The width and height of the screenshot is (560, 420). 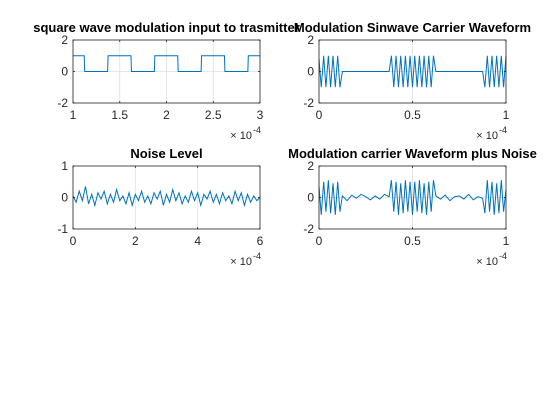 I want to click on x-tick-label: 1.5, so click(x=119, y=115).